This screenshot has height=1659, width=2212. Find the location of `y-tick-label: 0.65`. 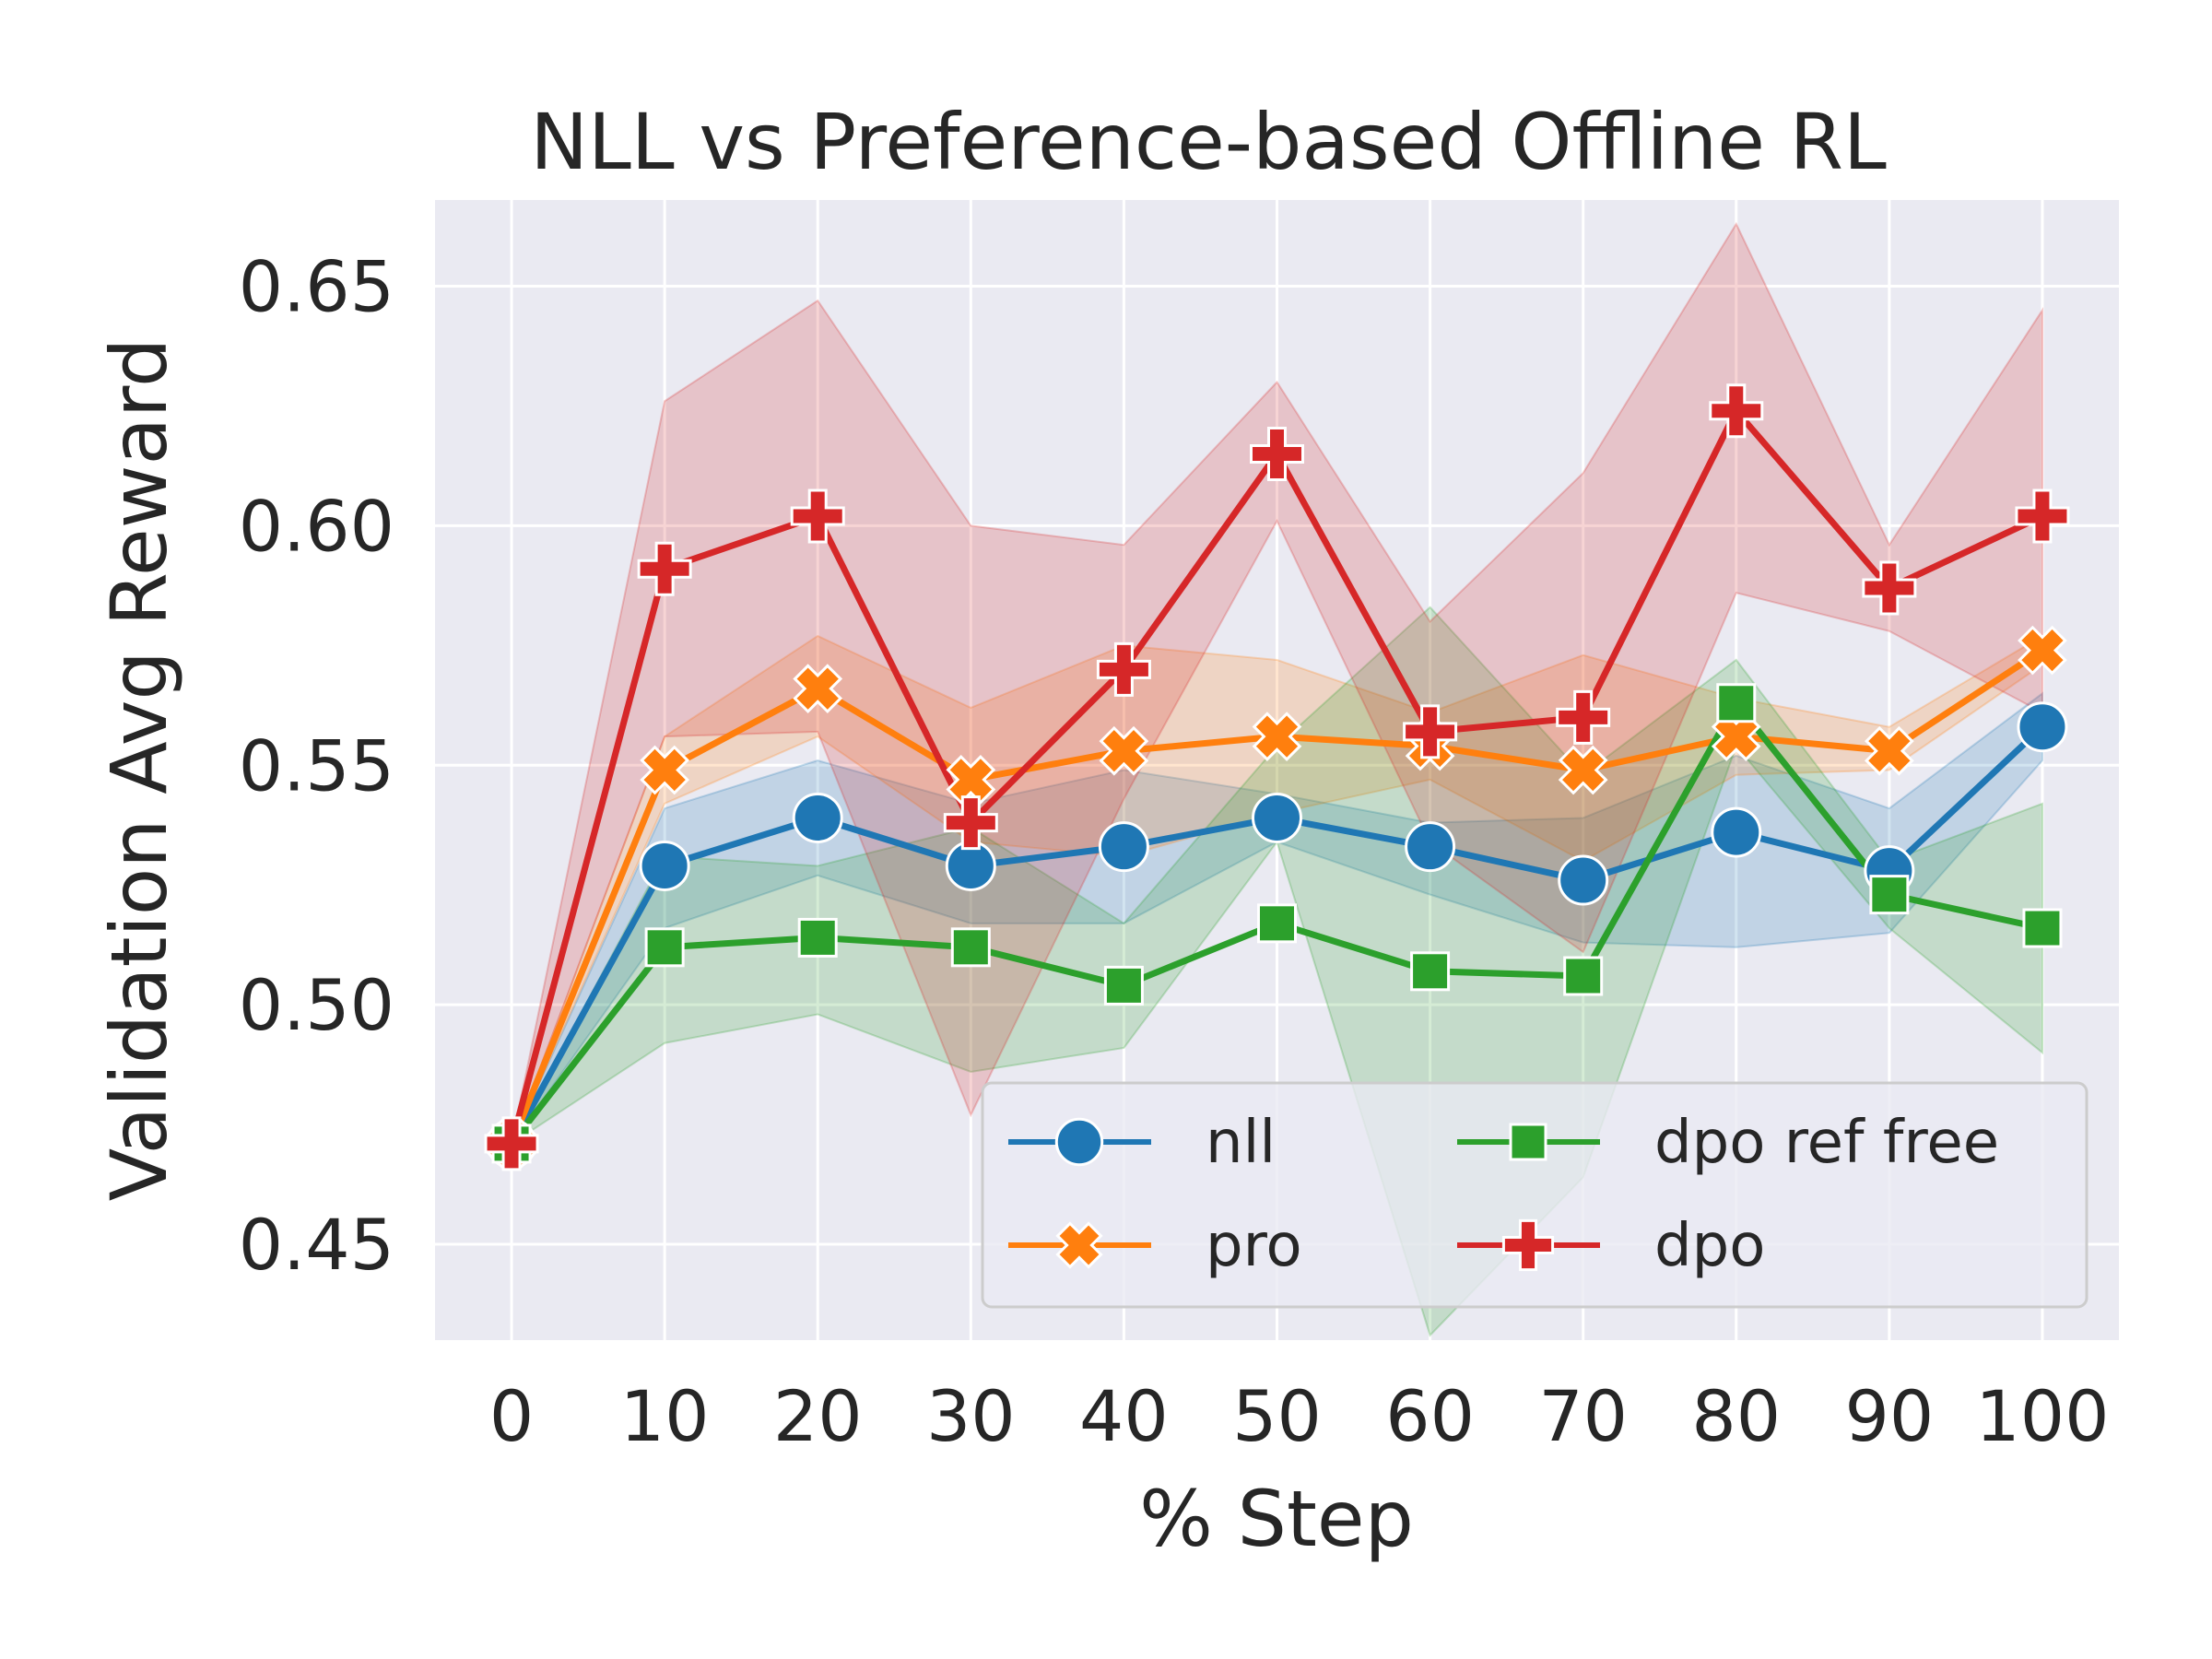

y-tick-label: 0.65 is located at coordinates (316, 287).